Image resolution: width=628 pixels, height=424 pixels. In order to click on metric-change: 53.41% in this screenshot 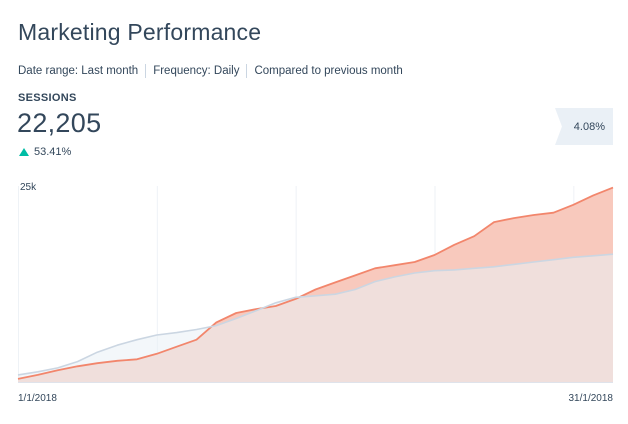, I will do `click(45, 152)`.